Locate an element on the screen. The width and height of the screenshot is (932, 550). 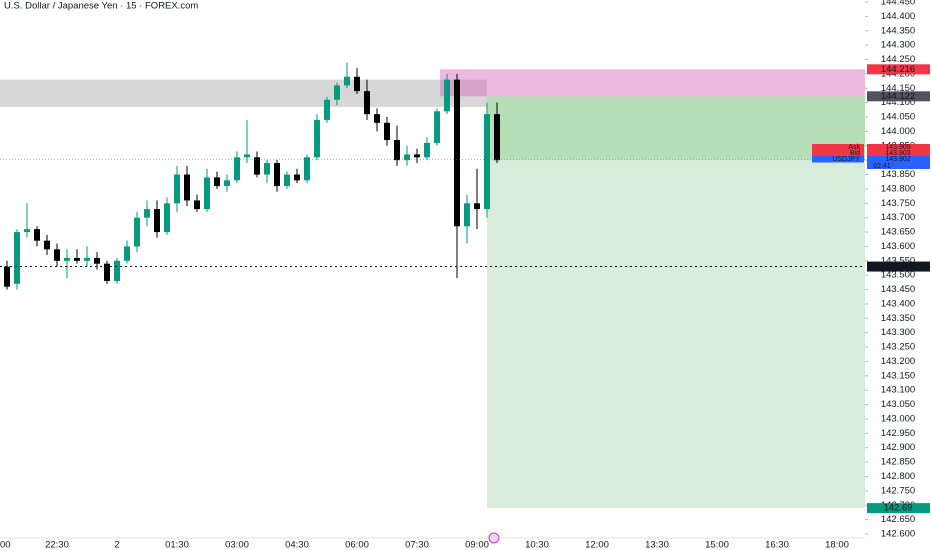
y-tick-label: 144.400 is located at coordinates (898, 16).